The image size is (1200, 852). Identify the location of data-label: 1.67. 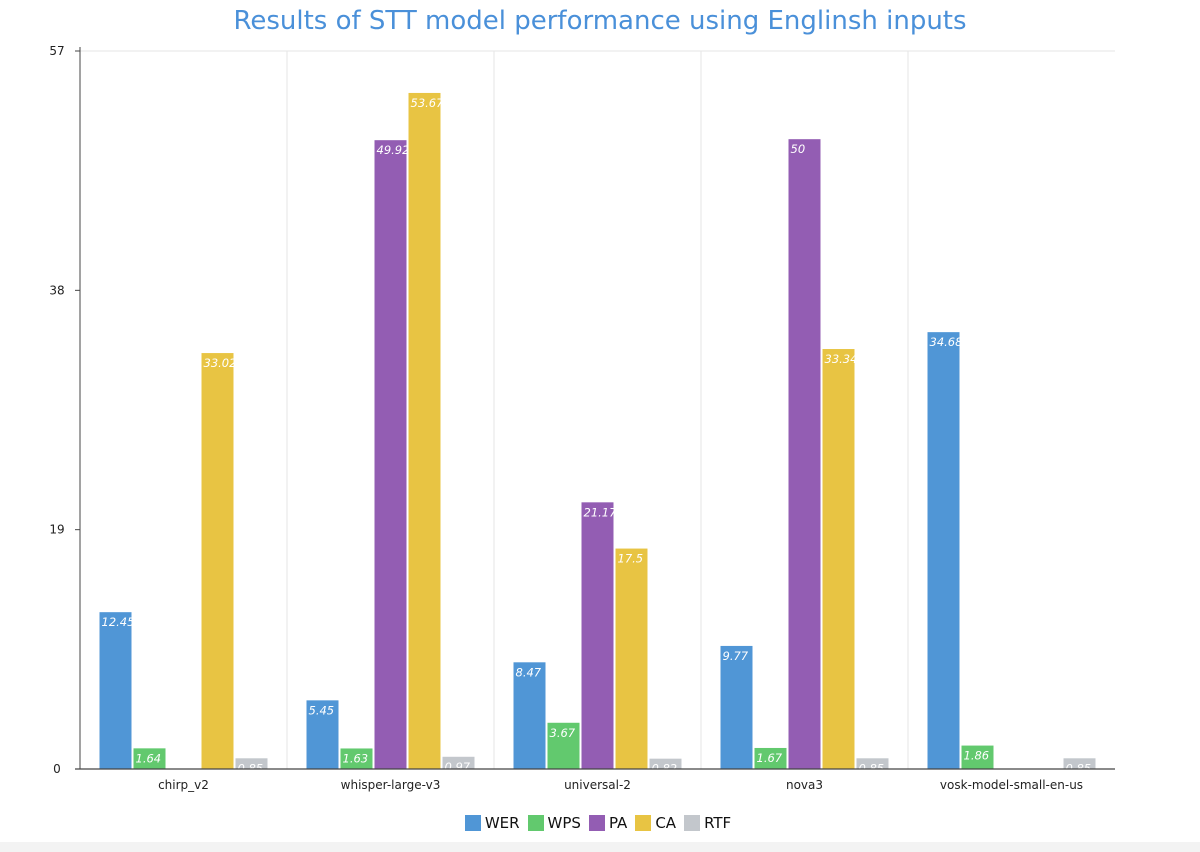
(770, 758).